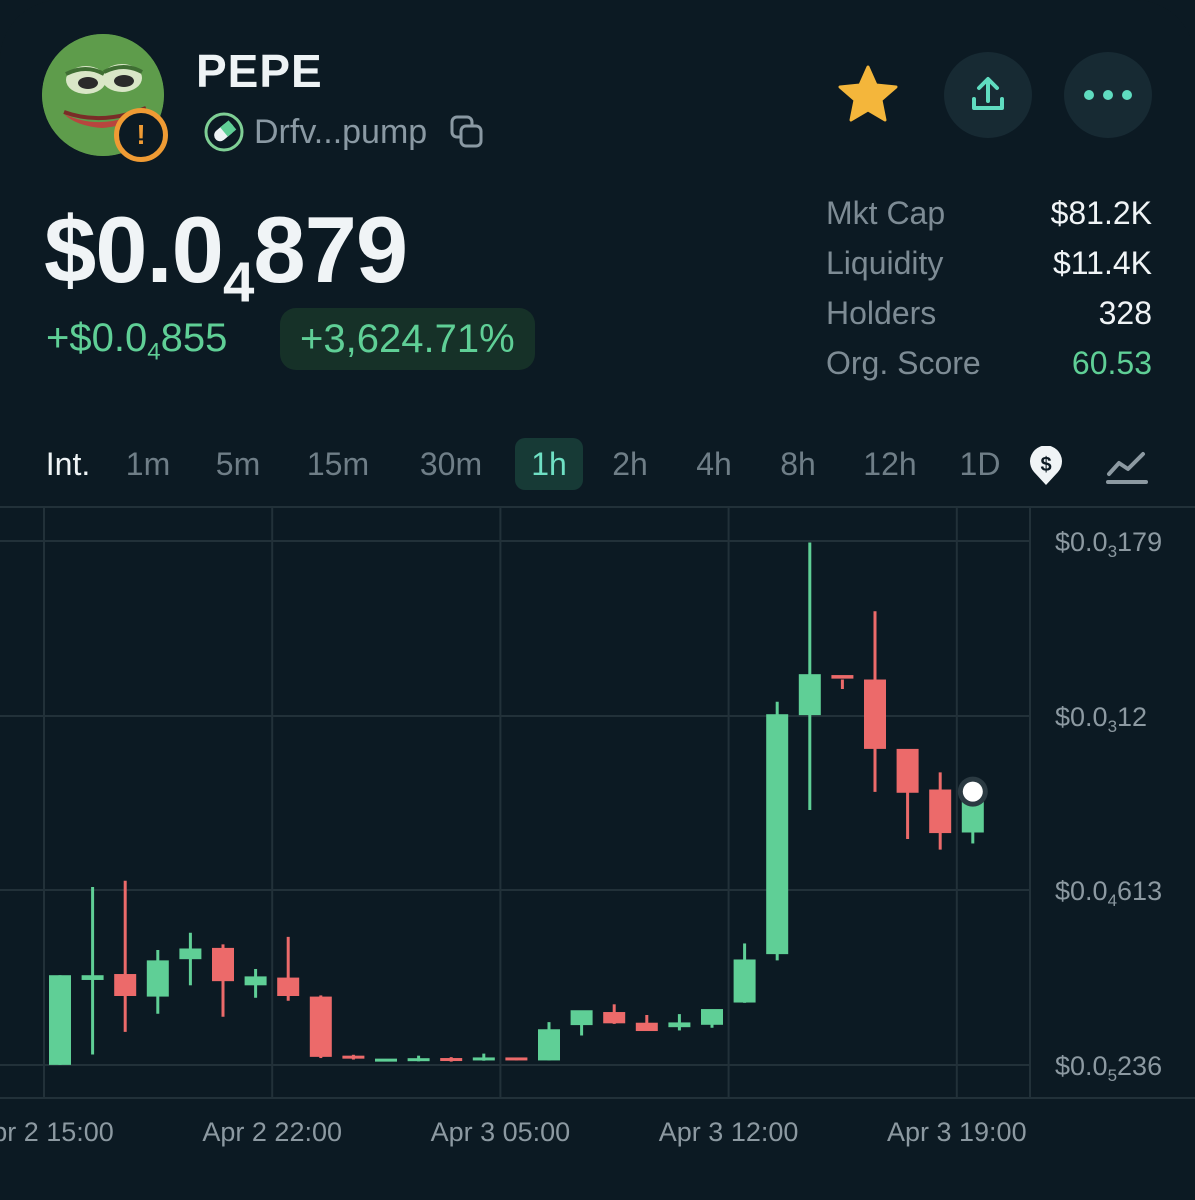  What do you see at coordinates (338, 463) in the screenshot?
I see `interval-15m: 15m` at bounding box center [338, 463].